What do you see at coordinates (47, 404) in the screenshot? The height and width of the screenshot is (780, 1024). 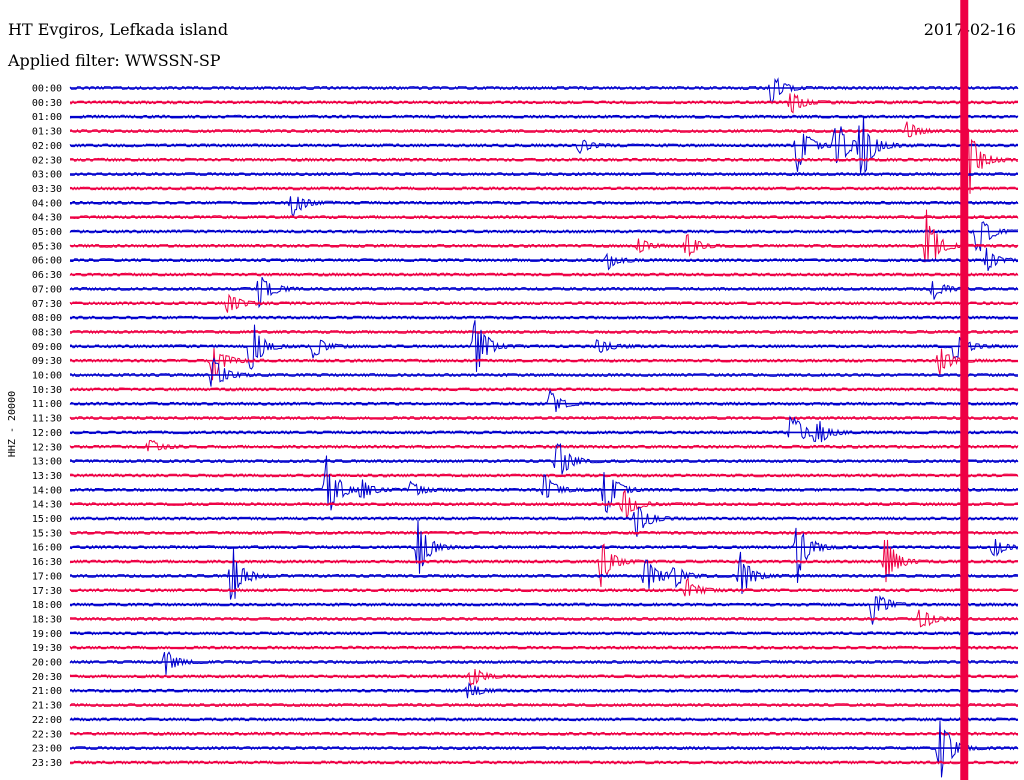 I see `time-tick-label: 11:00` at bounding box center [47, 404].